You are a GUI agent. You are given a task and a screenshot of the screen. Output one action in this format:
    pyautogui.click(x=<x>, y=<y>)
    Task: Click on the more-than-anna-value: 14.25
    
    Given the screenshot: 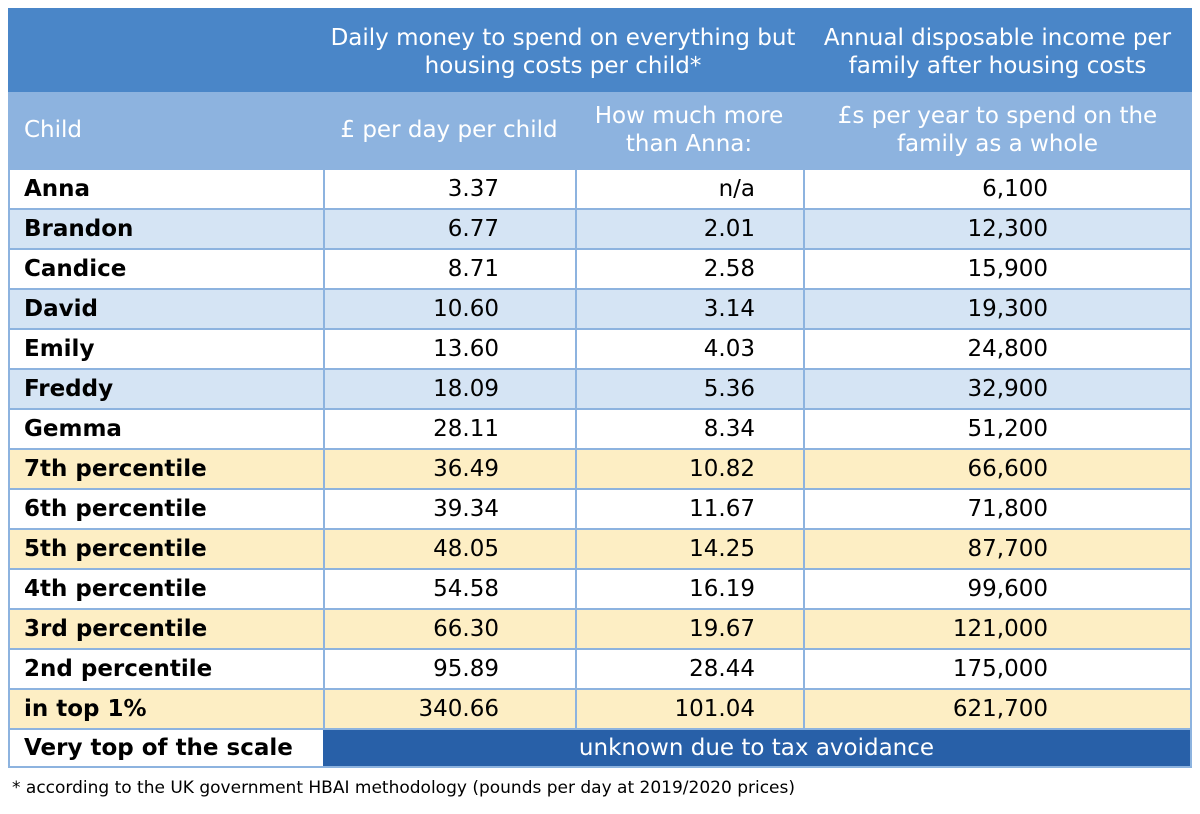 What is the action you would take?
    pyautogui.click(x=689, y=549)
    